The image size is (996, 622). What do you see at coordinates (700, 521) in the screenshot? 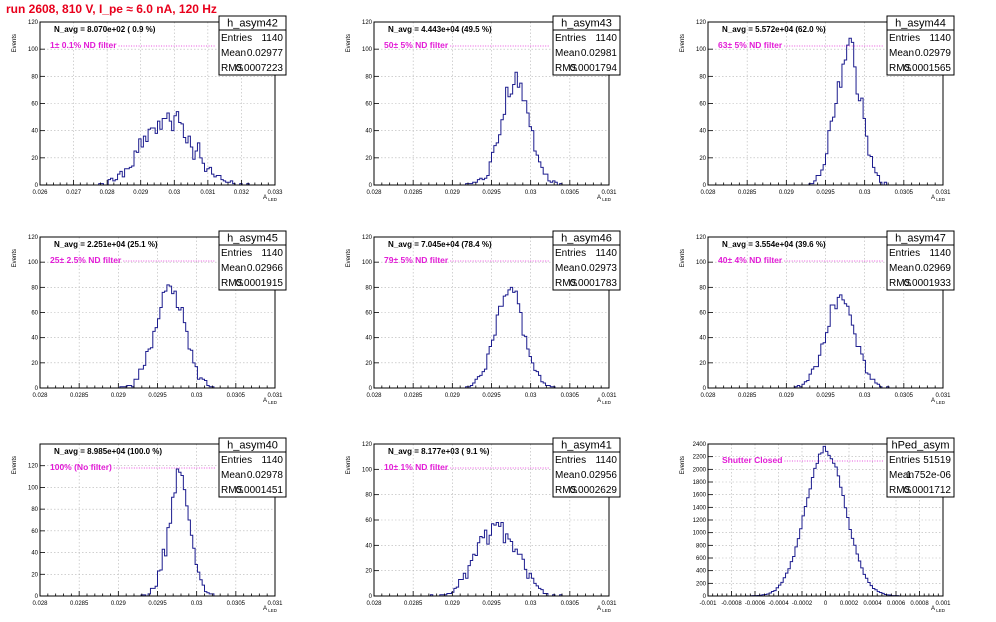
I see `y-tick-label: 1200` at bounding box center [700, 521].